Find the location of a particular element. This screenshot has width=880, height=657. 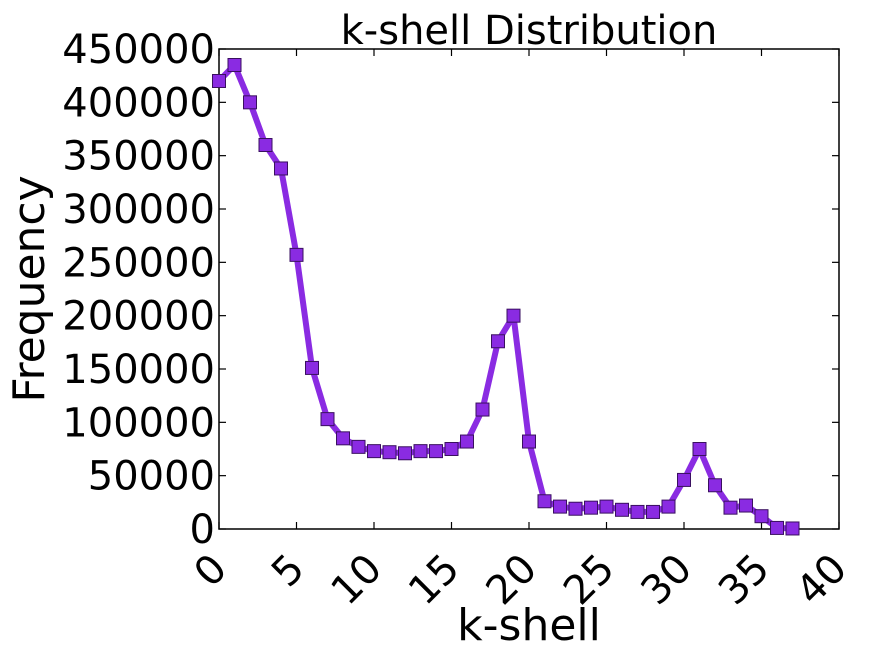

x-tick-label: 40 is located at coordinates (822, 580).